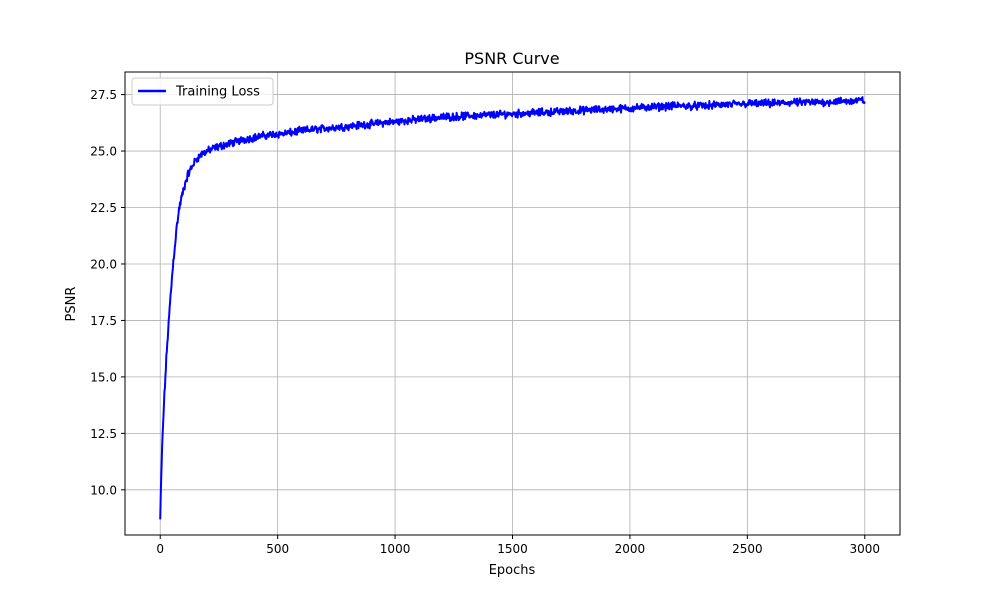 The height and width of the screenshot is (604, 1000). I want to click on x-tick-label: 3000, so click(864, 549).